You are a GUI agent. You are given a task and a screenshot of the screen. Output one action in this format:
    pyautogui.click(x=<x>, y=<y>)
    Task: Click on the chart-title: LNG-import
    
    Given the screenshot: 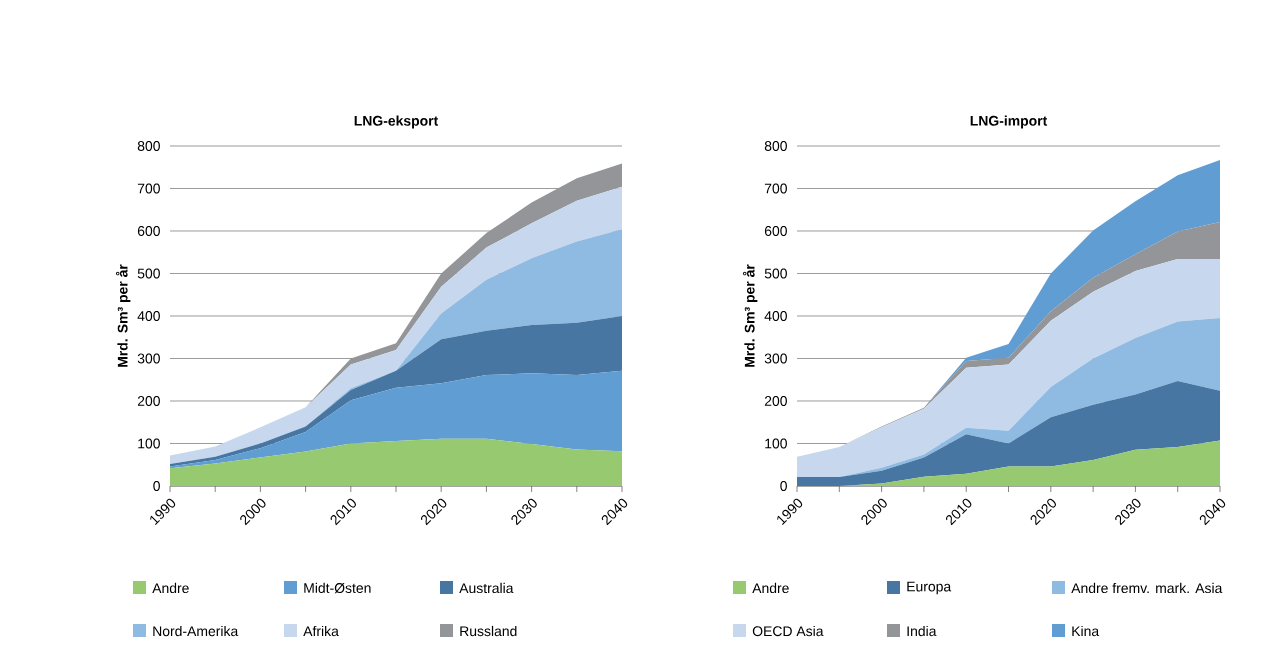 What is the action you would take?
    pyautogui.click(x=1009, y=122)
    